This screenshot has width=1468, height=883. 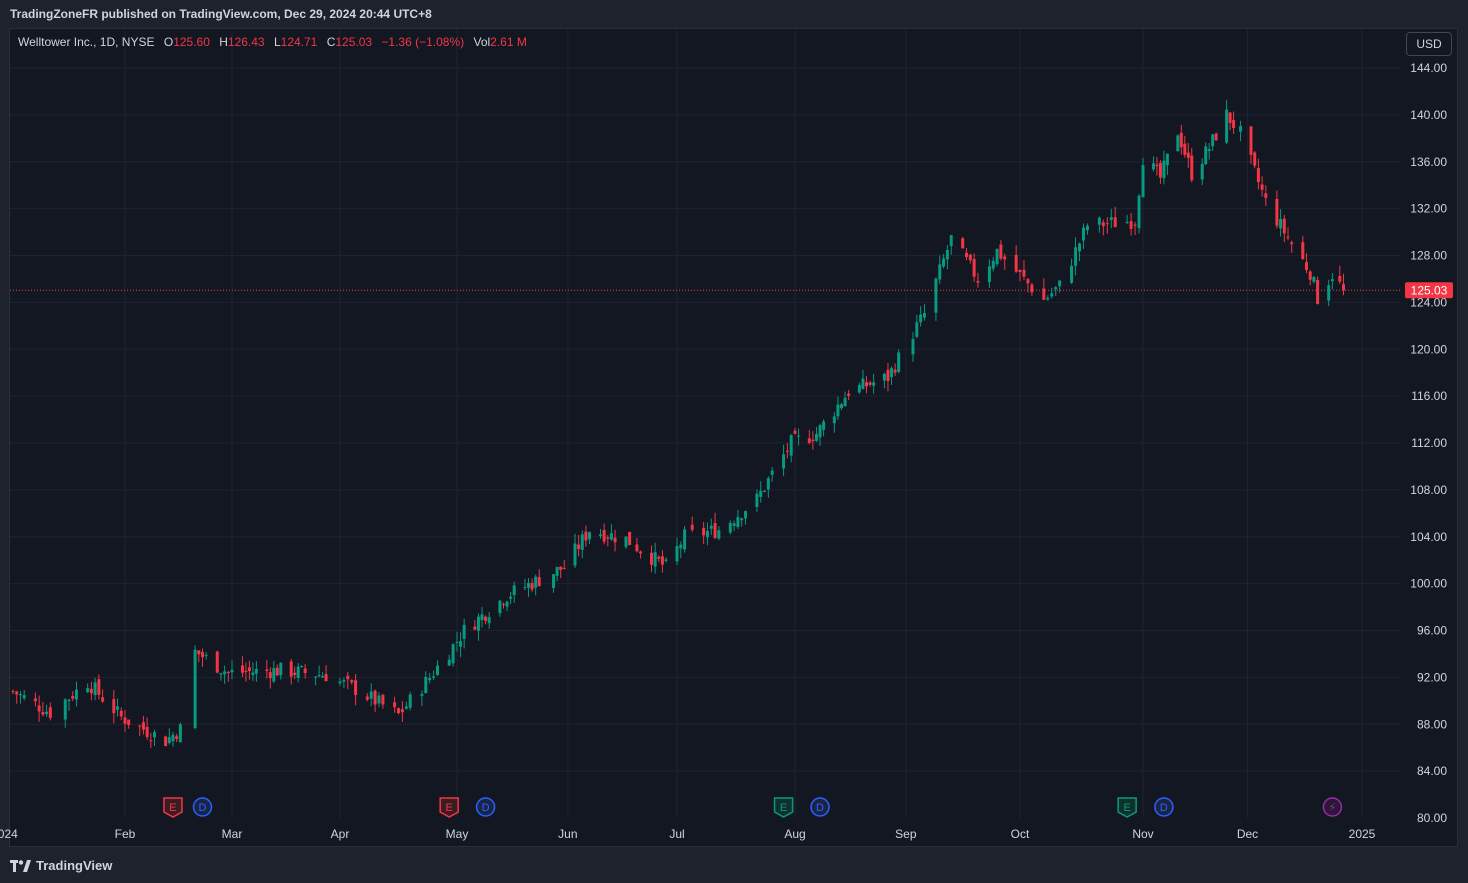 I want to click on y-tick-label: 116.00, so click(x=1429, y=396).